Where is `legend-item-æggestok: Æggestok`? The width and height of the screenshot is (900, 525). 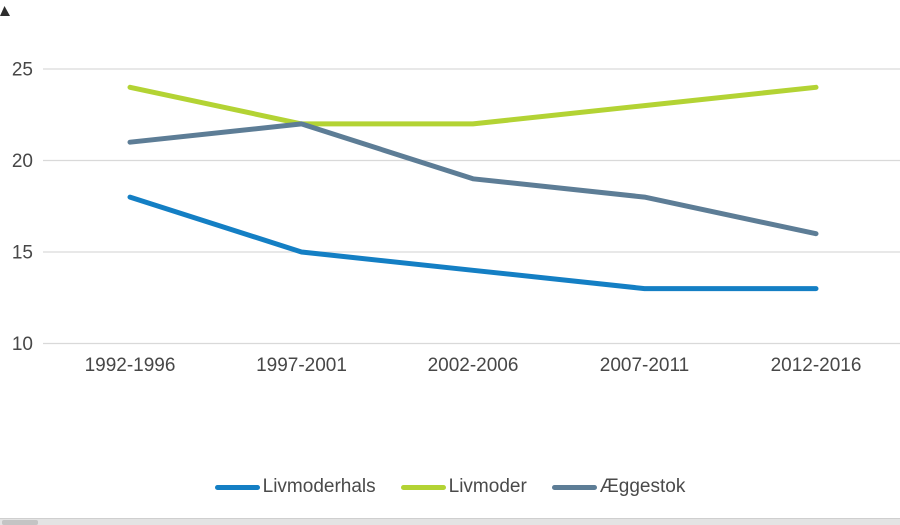
legend-item-æggestok: Æggestok is located at coordinates (618, 487).